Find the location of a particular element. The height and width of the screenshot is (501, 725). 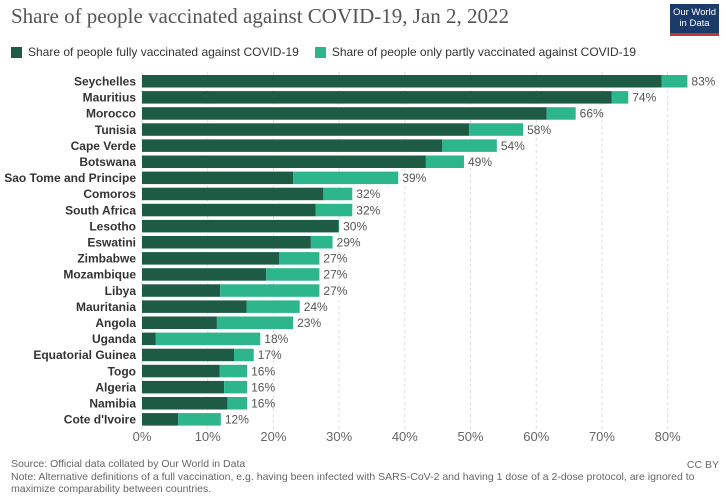

legend-swatch-partly is located at coordinates (320, 52).